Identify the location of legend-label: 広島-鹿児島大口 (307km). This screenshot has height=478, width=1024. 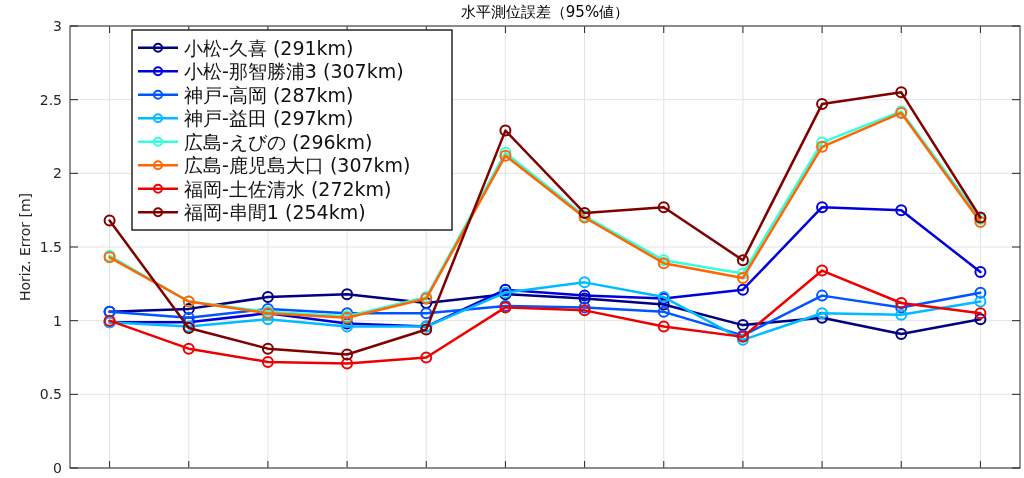
(297, 165).